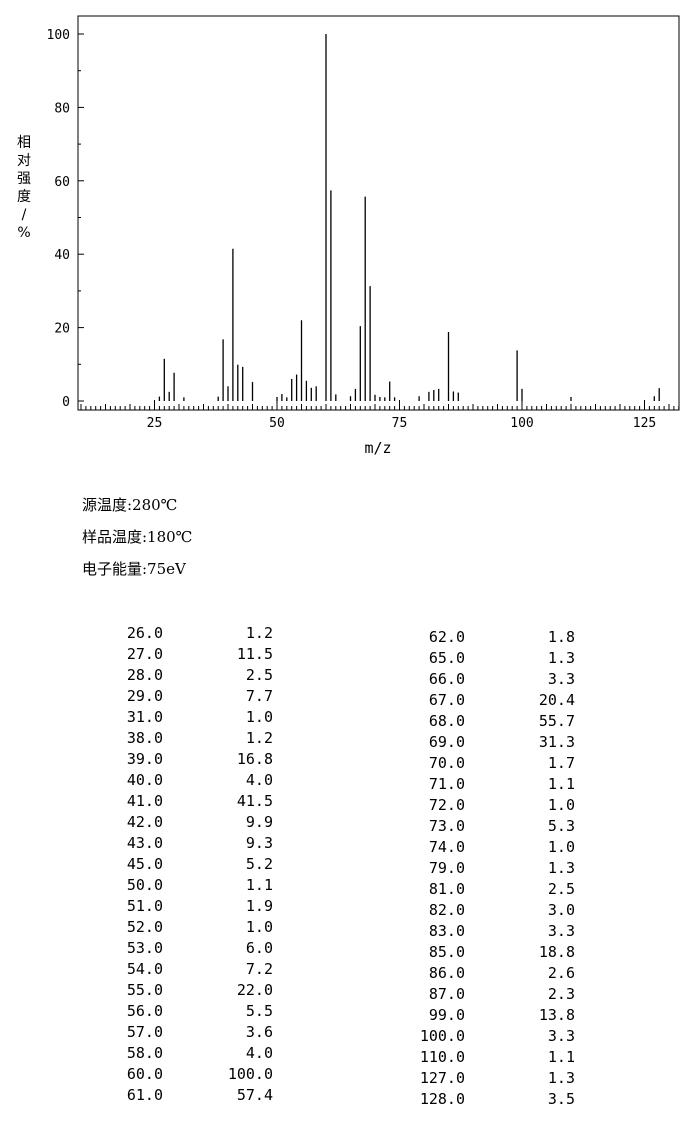 The height and width of the screenshot is (1134, 687). What do you see at coordinates (259, 864) in the screenshot?
I see `intensity-value: 5.2` at bounding box center [259, 864].